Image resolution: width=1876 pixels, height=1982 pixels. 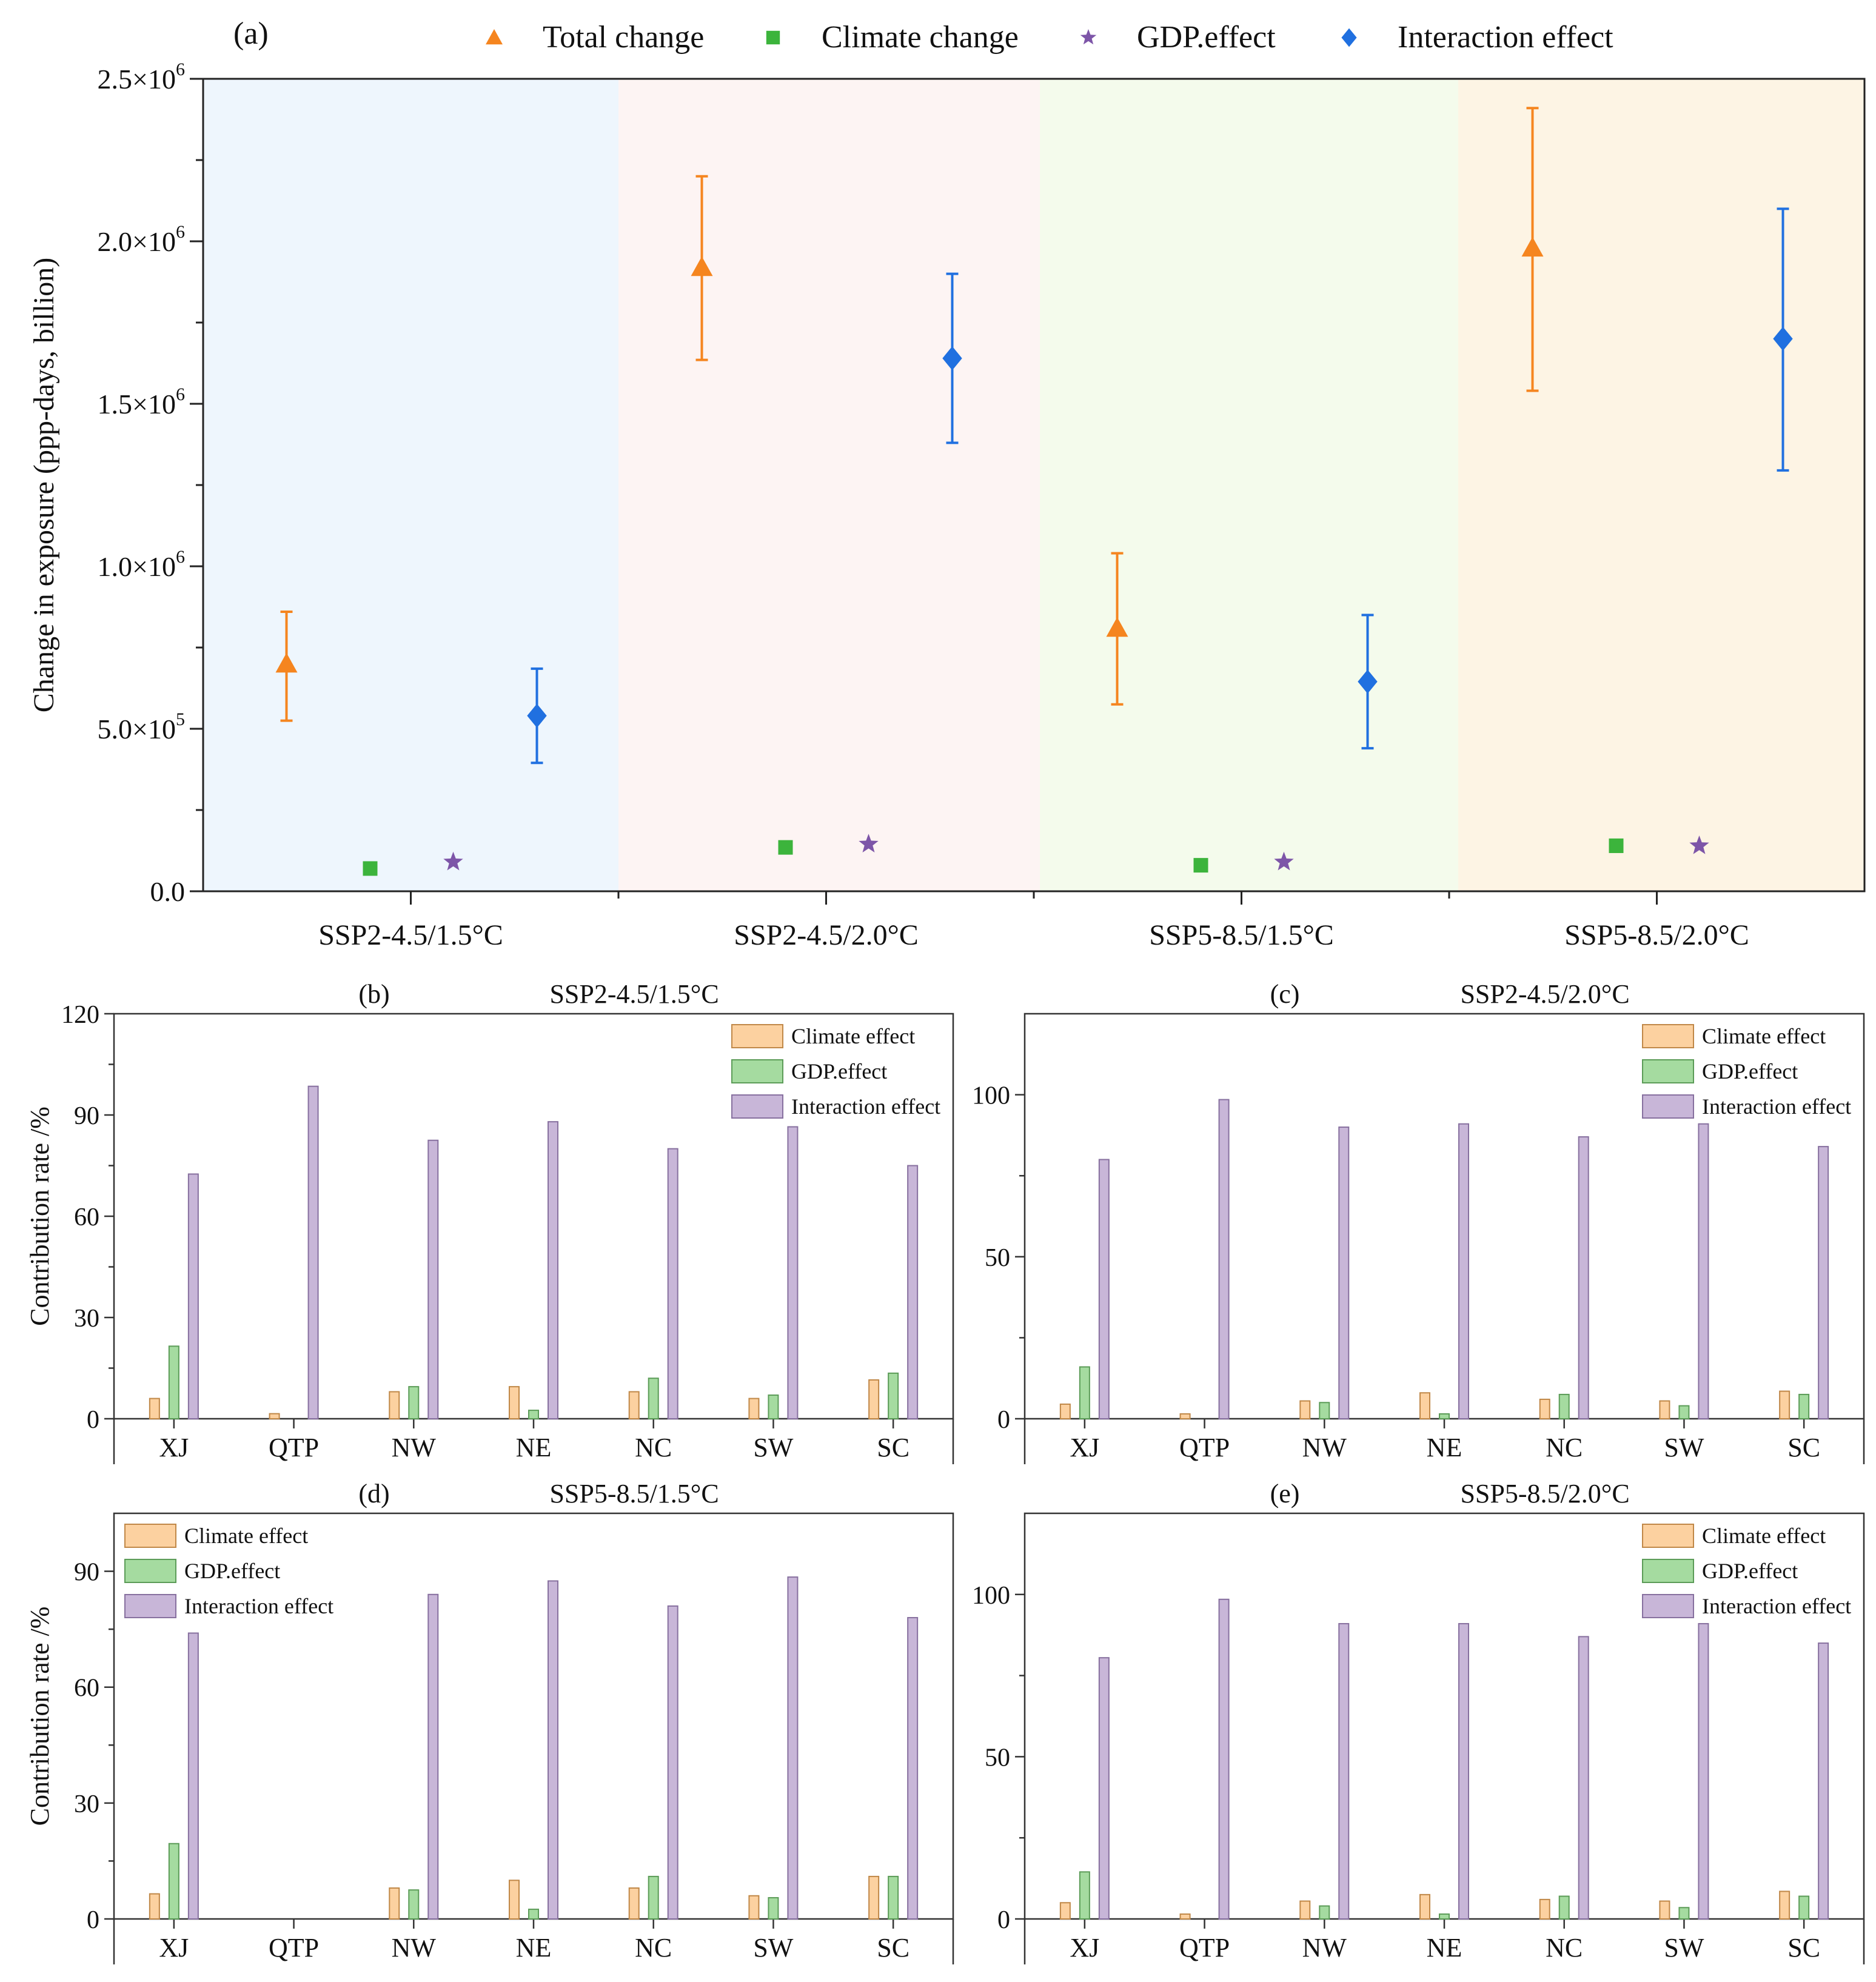 I want to click on y-tick-label: 50, so click(x=997, y=1758).